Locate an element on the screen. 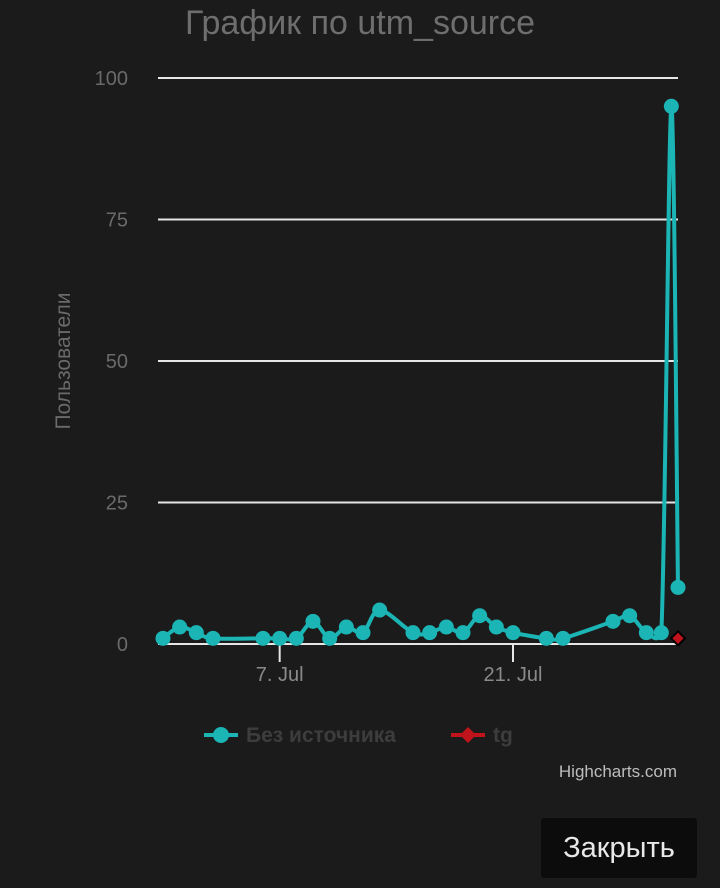 The image size is (720, 888). x-tick-label-21: 21. Jul is located at coordinates (513, 675).